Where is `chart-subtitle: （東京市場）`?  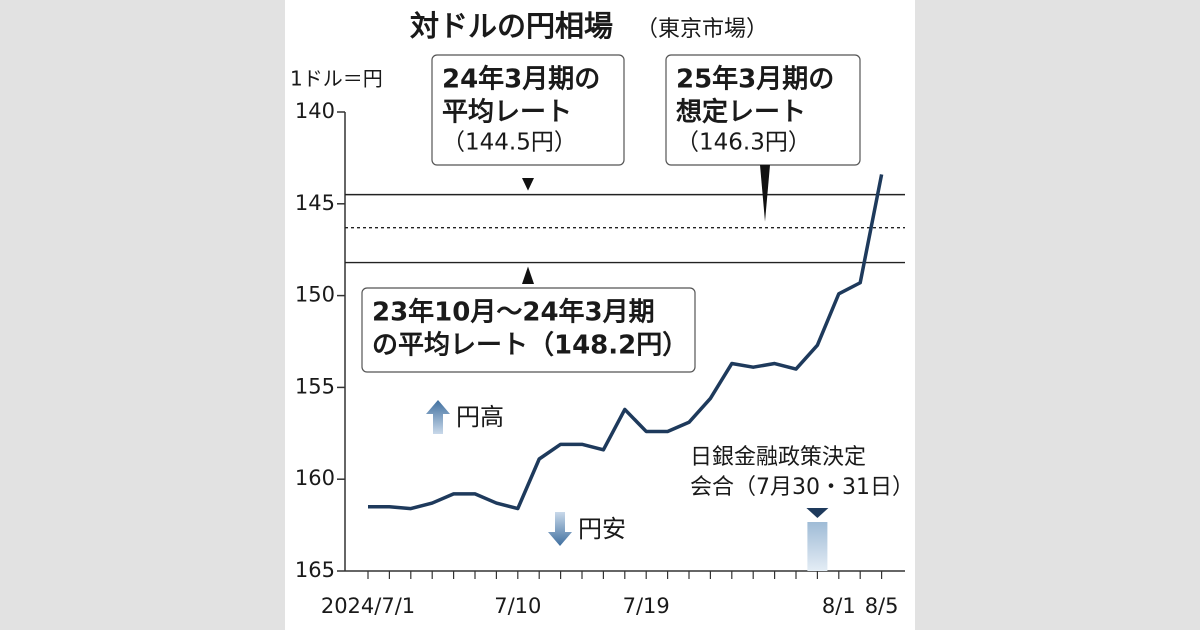 chart-subtitle: （東京市場） is located at coordinates (702, 29).